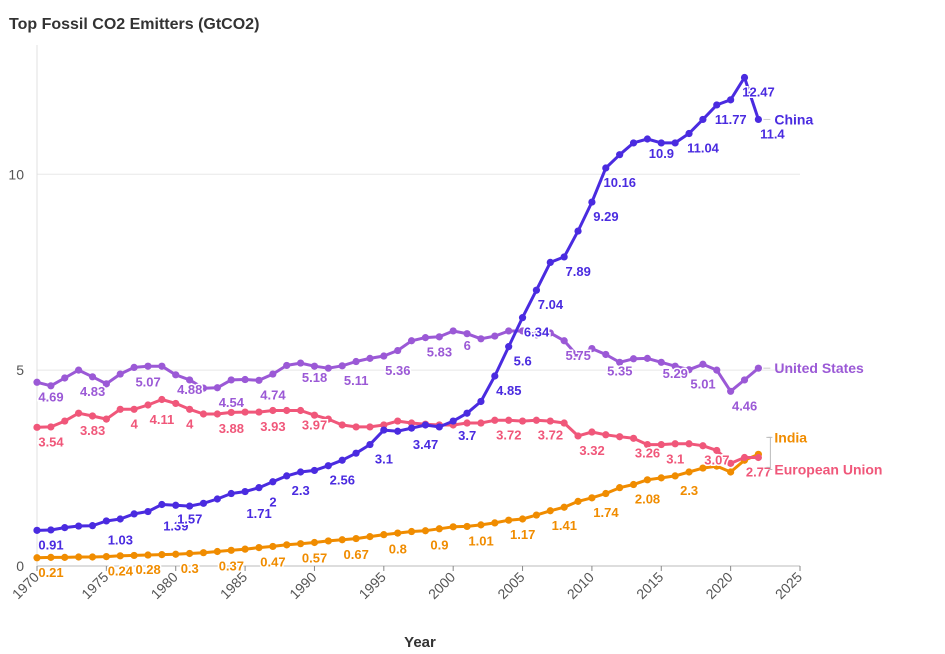 The image size is (945, 654). What do you see at coordinates (50, 396) in the screenshot?
I see `united-states-data-label: 4.69` at bounding box center [50, 396].